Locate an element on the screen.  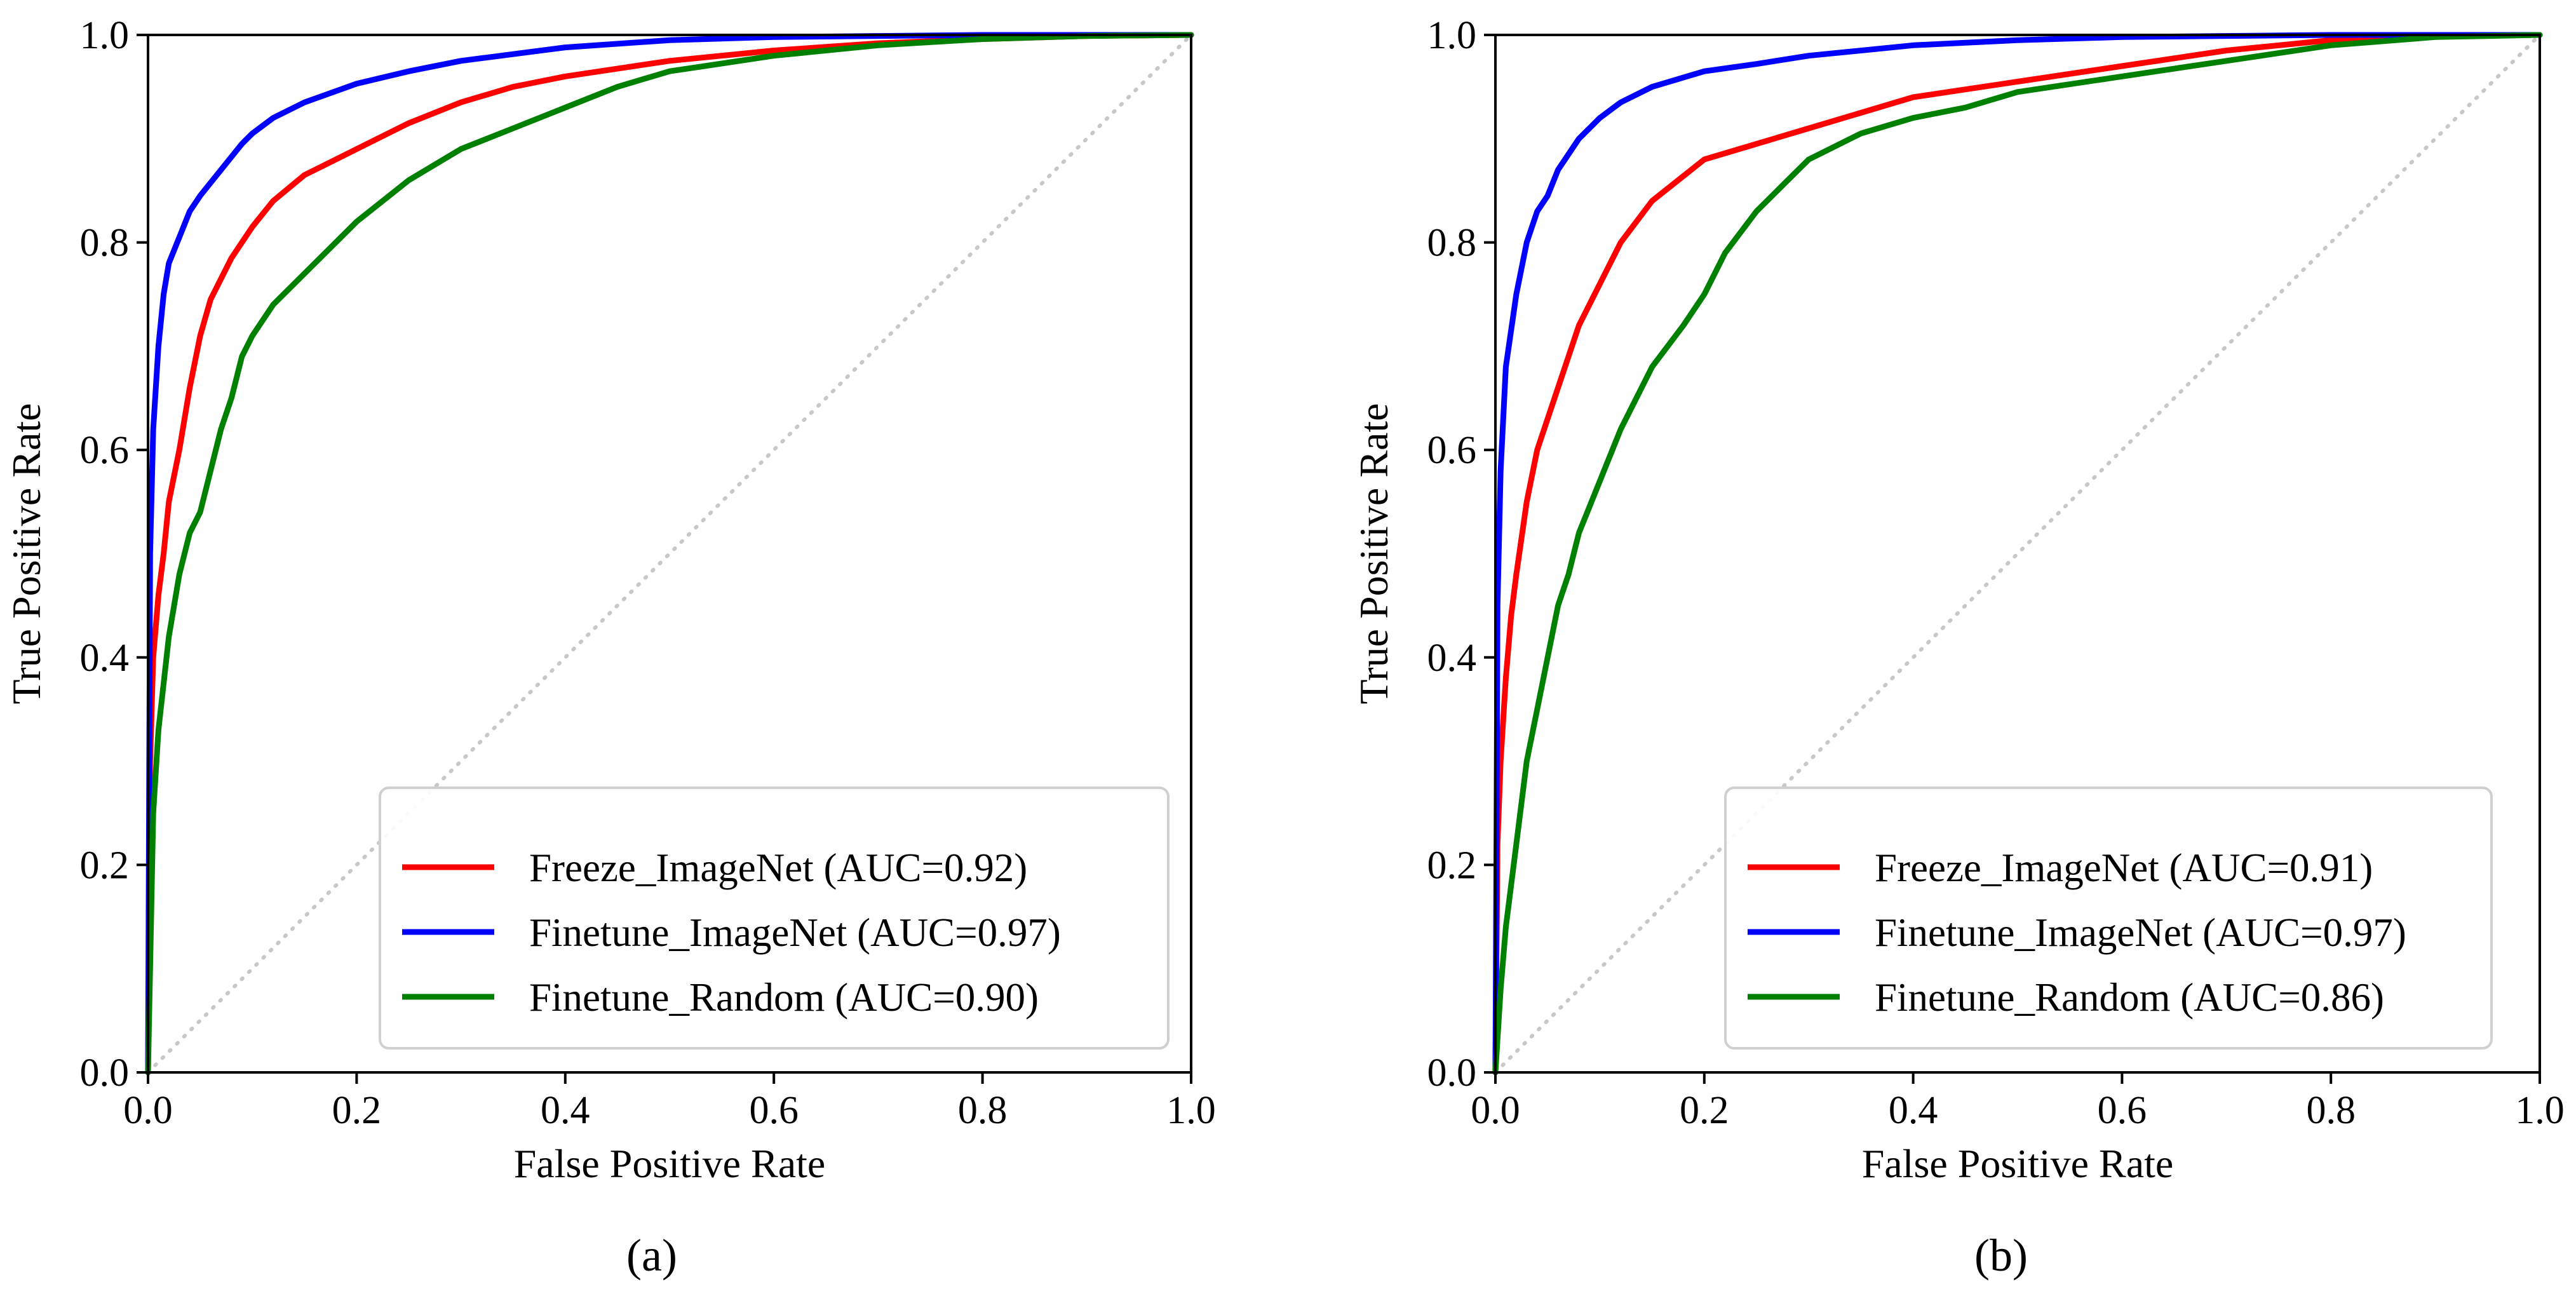
legend-entry-label: Freeze_ImageNet (AUC=0.92) is located at coordinates (778, 868).